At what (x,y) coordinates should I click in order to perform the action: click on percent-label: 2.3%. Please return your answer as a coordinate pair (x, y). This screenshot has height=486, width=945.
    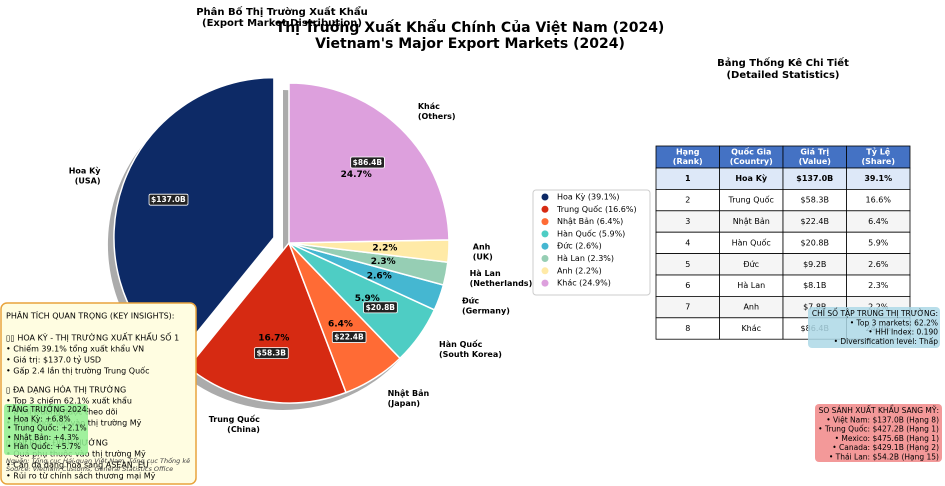
    Looking at the image, I should click on (383, 262).